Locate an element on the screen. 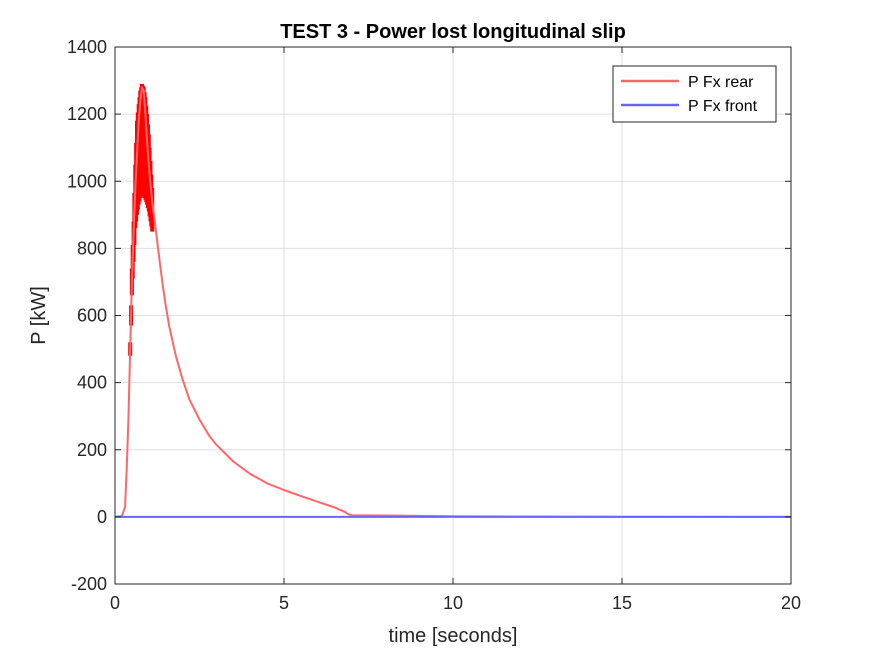 This screenshot has width=875, height=656. legend-label-p-fx-rear: P Fx rear is located at coordinates (721, 82).